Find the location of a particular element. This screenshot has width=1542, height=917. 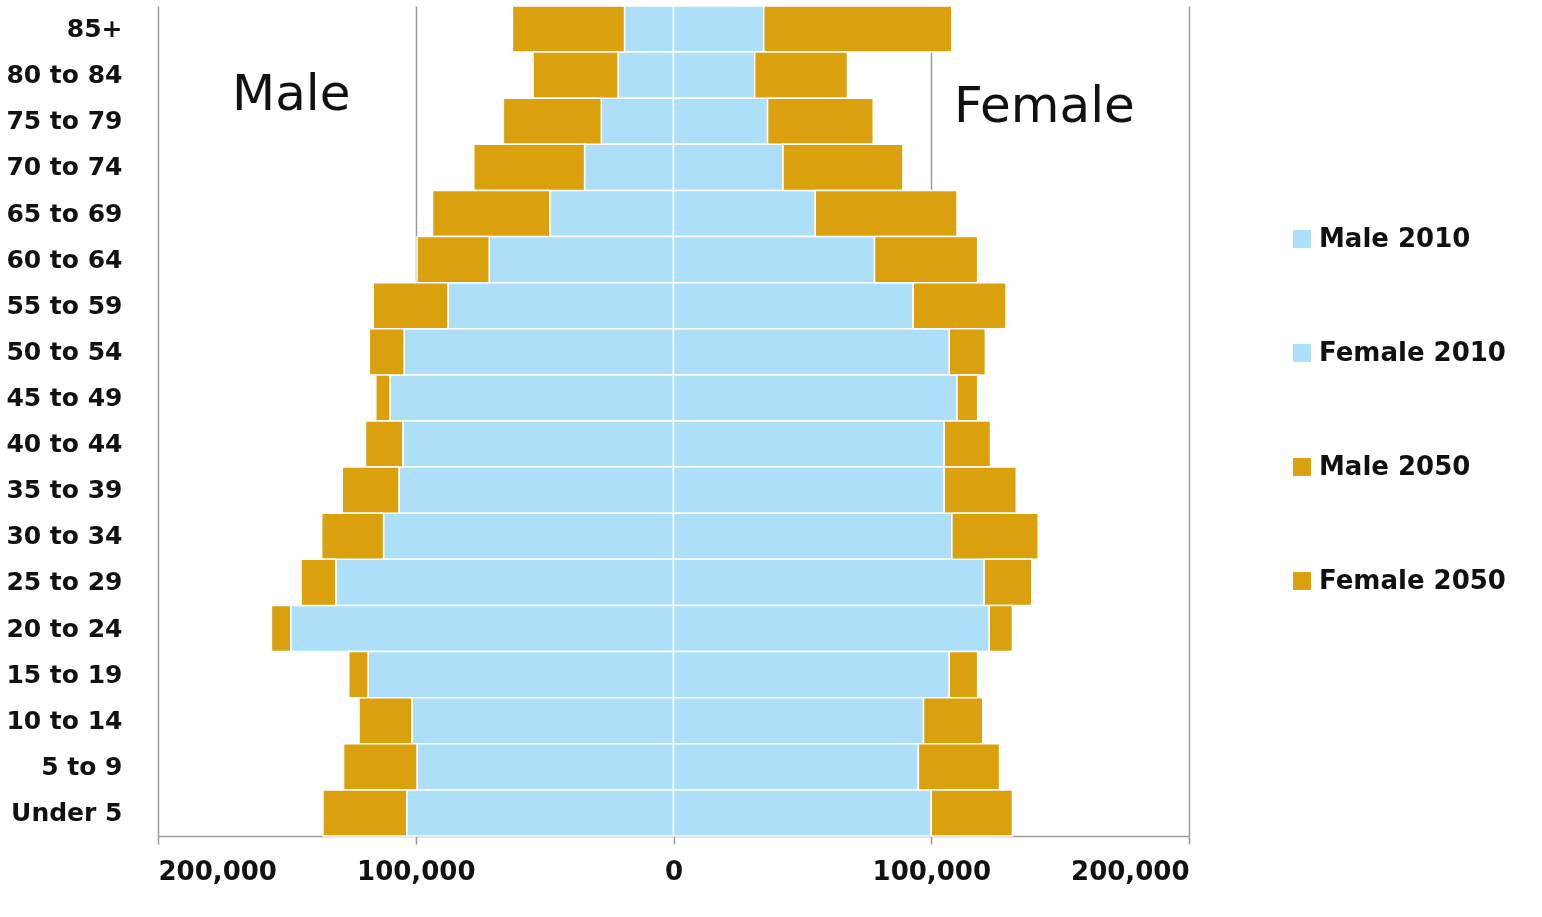

y-tick-label: 20 to 24 is located at coordinates (64, 628).